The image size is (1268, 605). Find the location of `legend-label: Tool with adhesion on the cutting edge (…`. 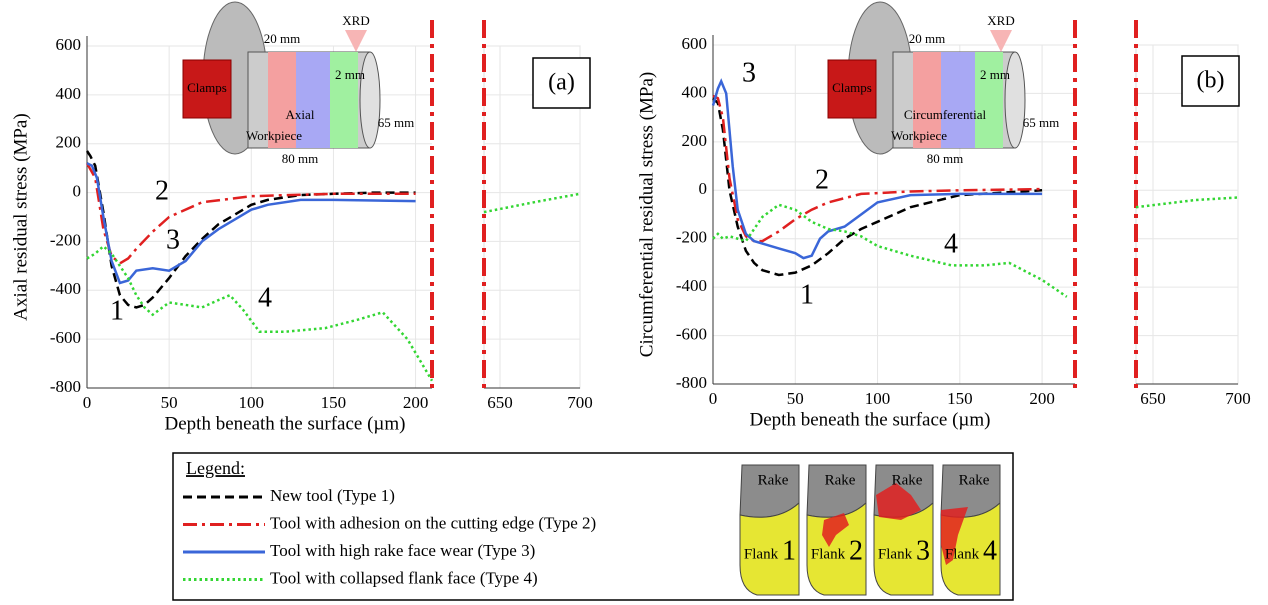

legend-label: Tool with adhesion on the cutting edge (… is located at coordinates (433, 522).